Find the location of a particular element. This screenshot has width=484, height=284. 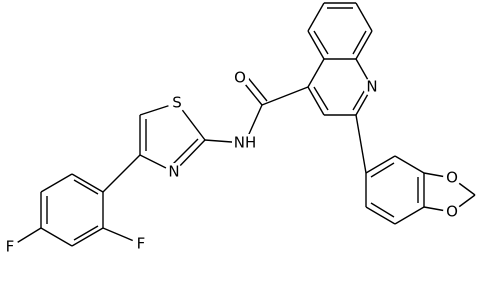

atom-label: NH is located at coordinates (245, 143).